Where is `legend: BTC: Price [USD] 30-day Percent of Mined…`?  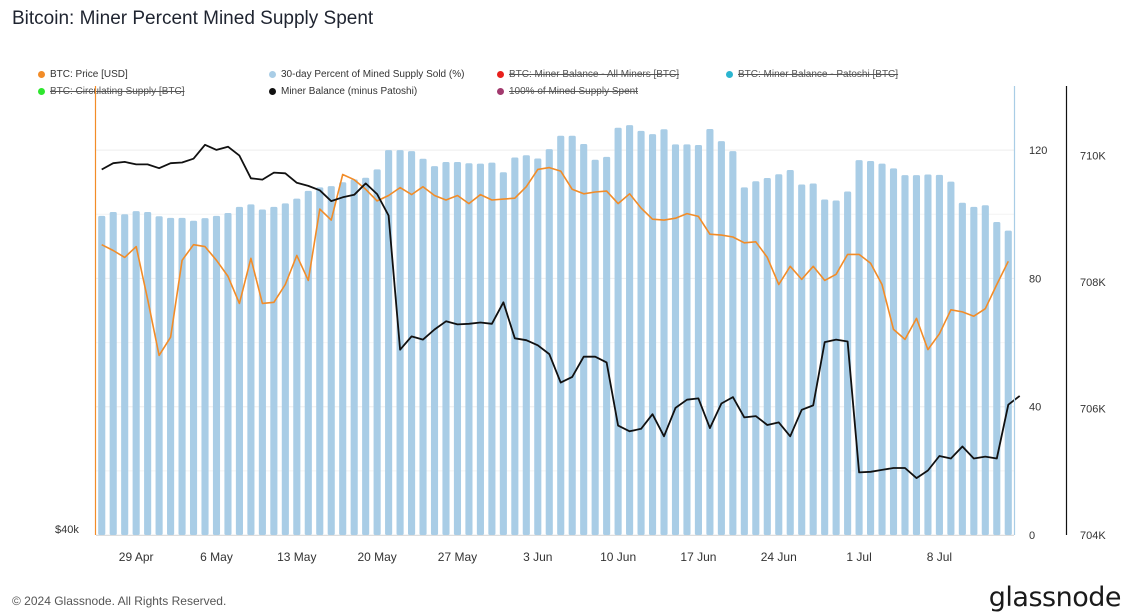
legend: BTC: Price [USD] 30-day Percent of Mined… is located at coordinates (488, 87).